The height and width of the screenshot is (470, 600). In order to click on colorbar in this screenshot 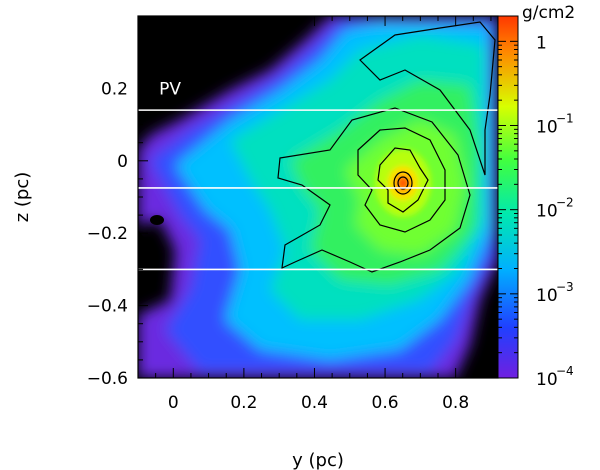, I will do `click(508, 197)`.